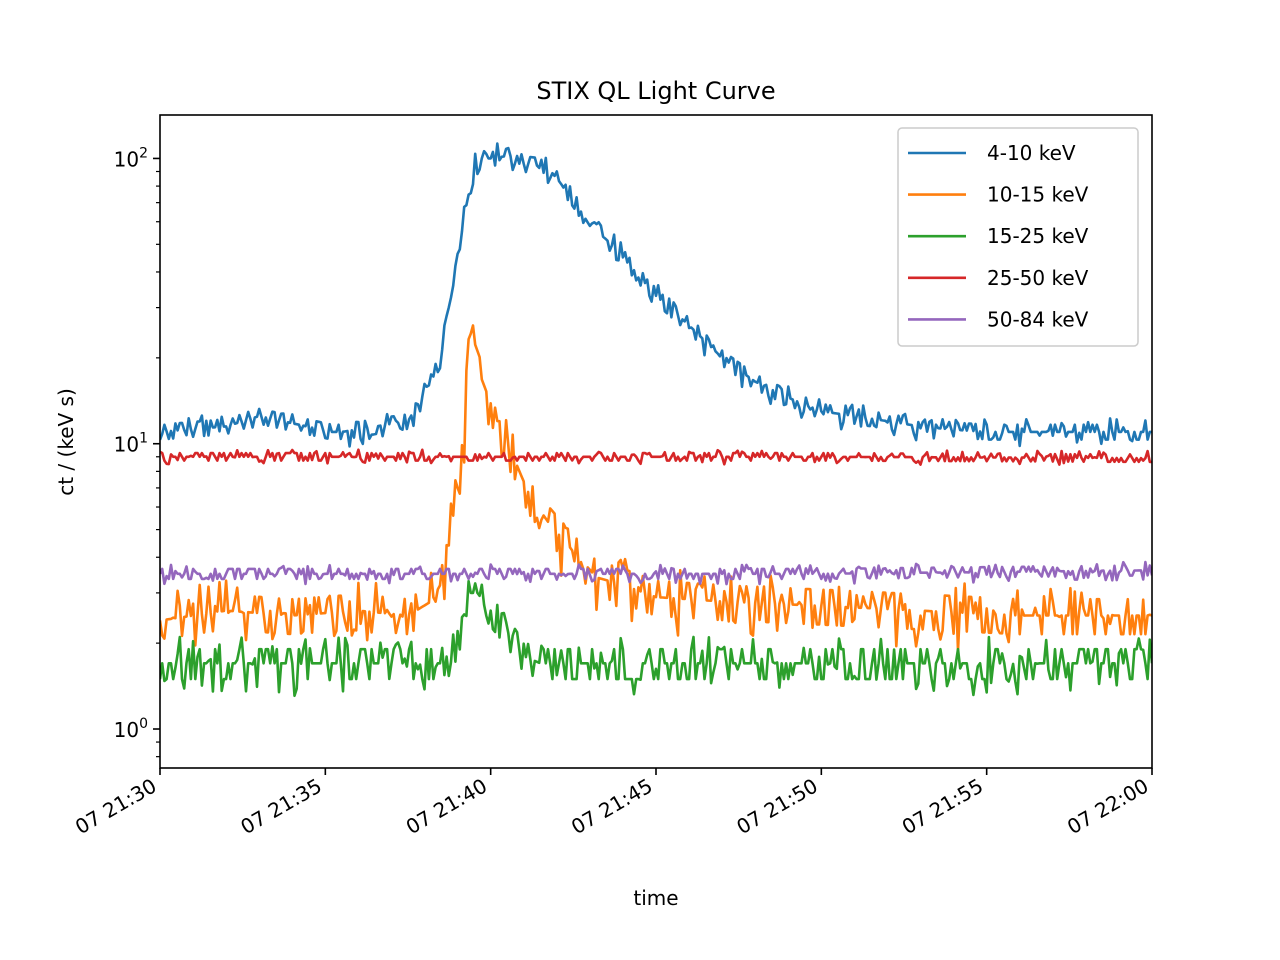 Image resolution: width=1280 pixels, height=960 pixels. What do you see at coordinates (143, 439) in the screenshot?
I see `y-tick-exponent: 1` at bounding box center [143, 439].